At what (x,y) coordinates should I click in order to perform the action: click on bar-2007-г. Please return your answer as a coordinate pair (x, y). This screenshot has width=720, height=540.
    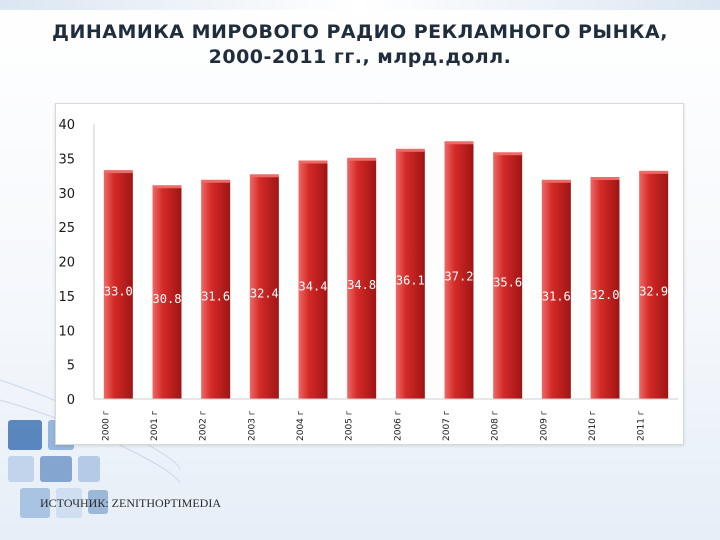
    Looking at the image, I should click on (459, 271).